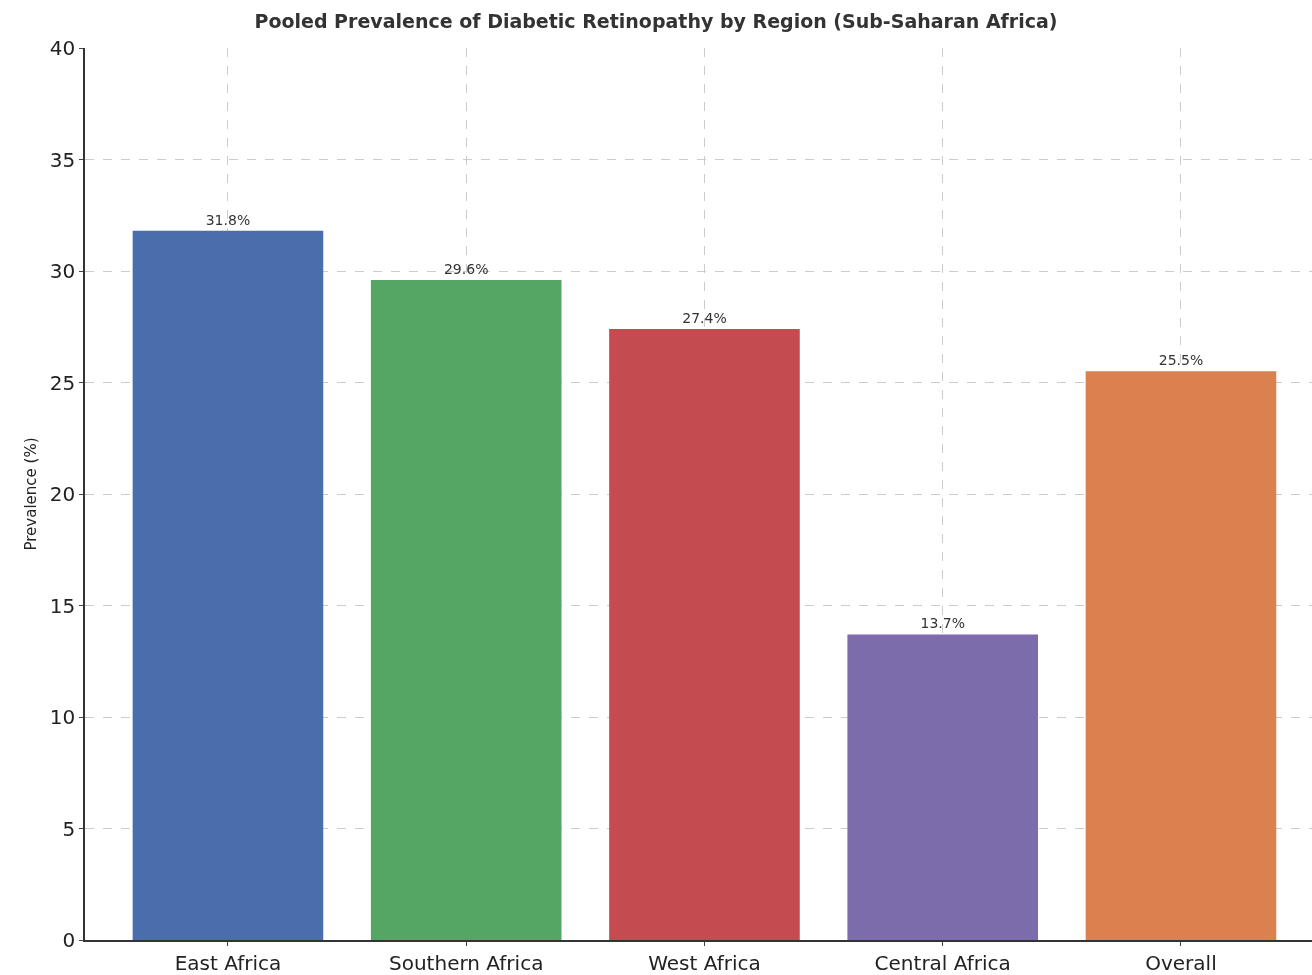  Describe the element at coordinates (228, 219) in the screenshot. I see `data-label: 31.8%` at that location.